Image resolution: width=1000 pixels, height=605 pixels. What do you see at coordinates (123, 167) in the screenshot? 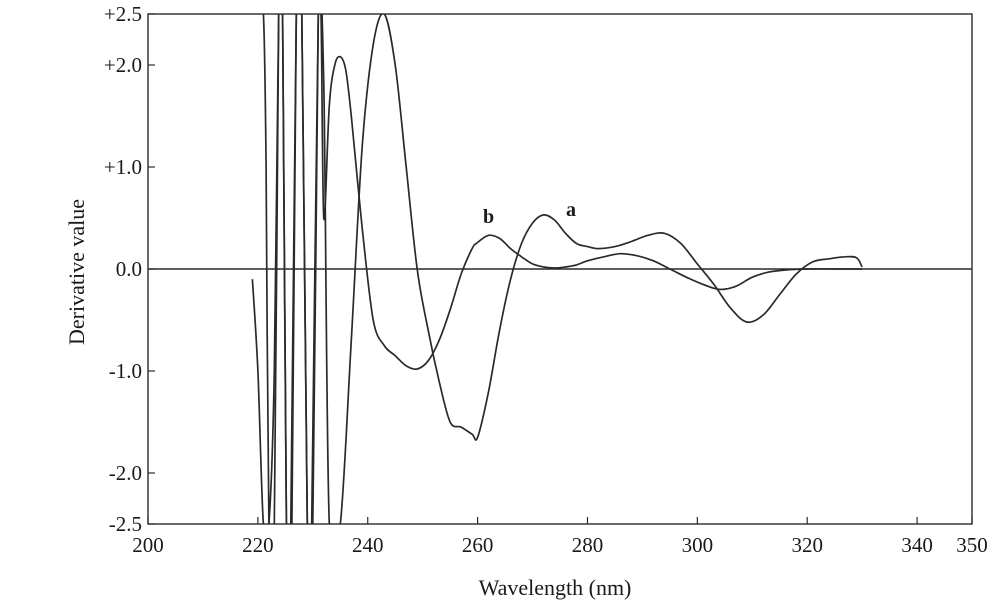
I see `y-tick-label: +1.0` at bounding box center [123, 167].